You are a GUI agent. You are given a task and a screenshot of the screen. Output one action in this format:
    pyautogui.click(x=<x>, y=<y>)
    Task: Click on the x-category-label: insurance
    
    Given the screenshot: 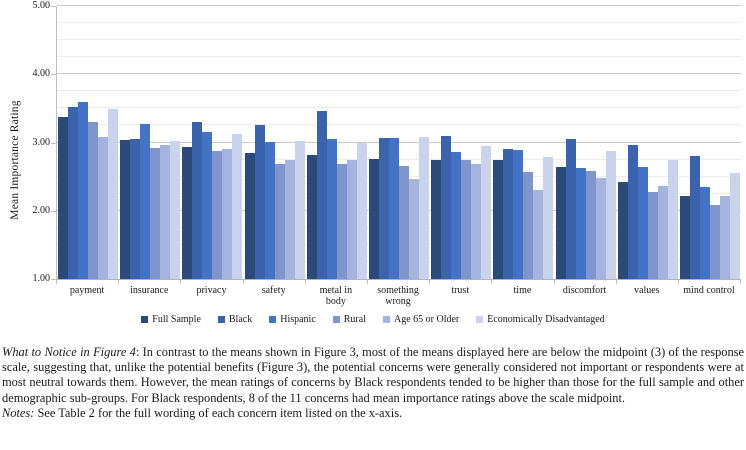 What is the action you would take?
    pyautogui.click(x=149, y=290)
    